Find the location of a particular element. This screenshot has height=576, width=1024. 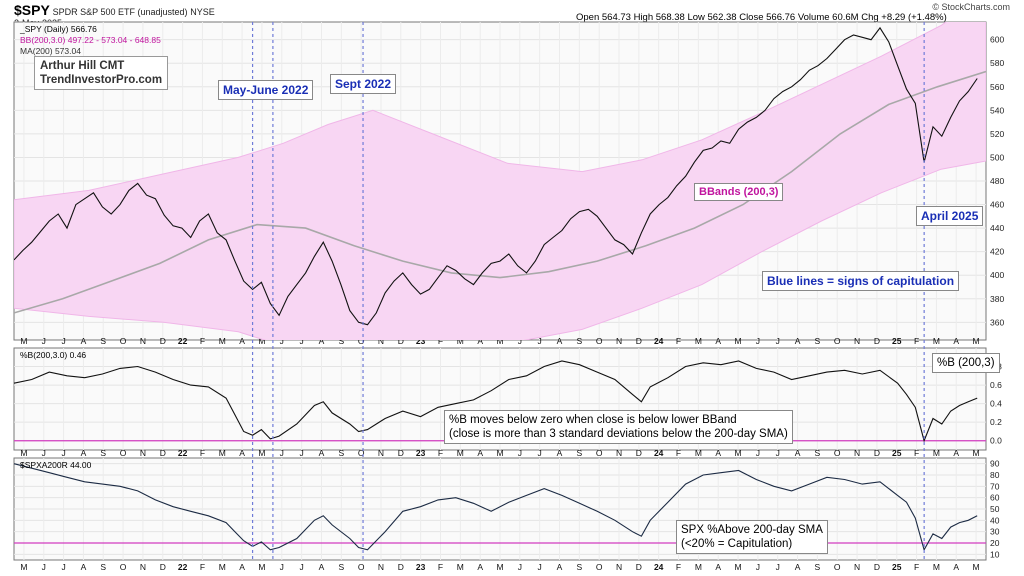

legend-breadth: $SPXA200R 44.00 is located at coordinates (56, 465).